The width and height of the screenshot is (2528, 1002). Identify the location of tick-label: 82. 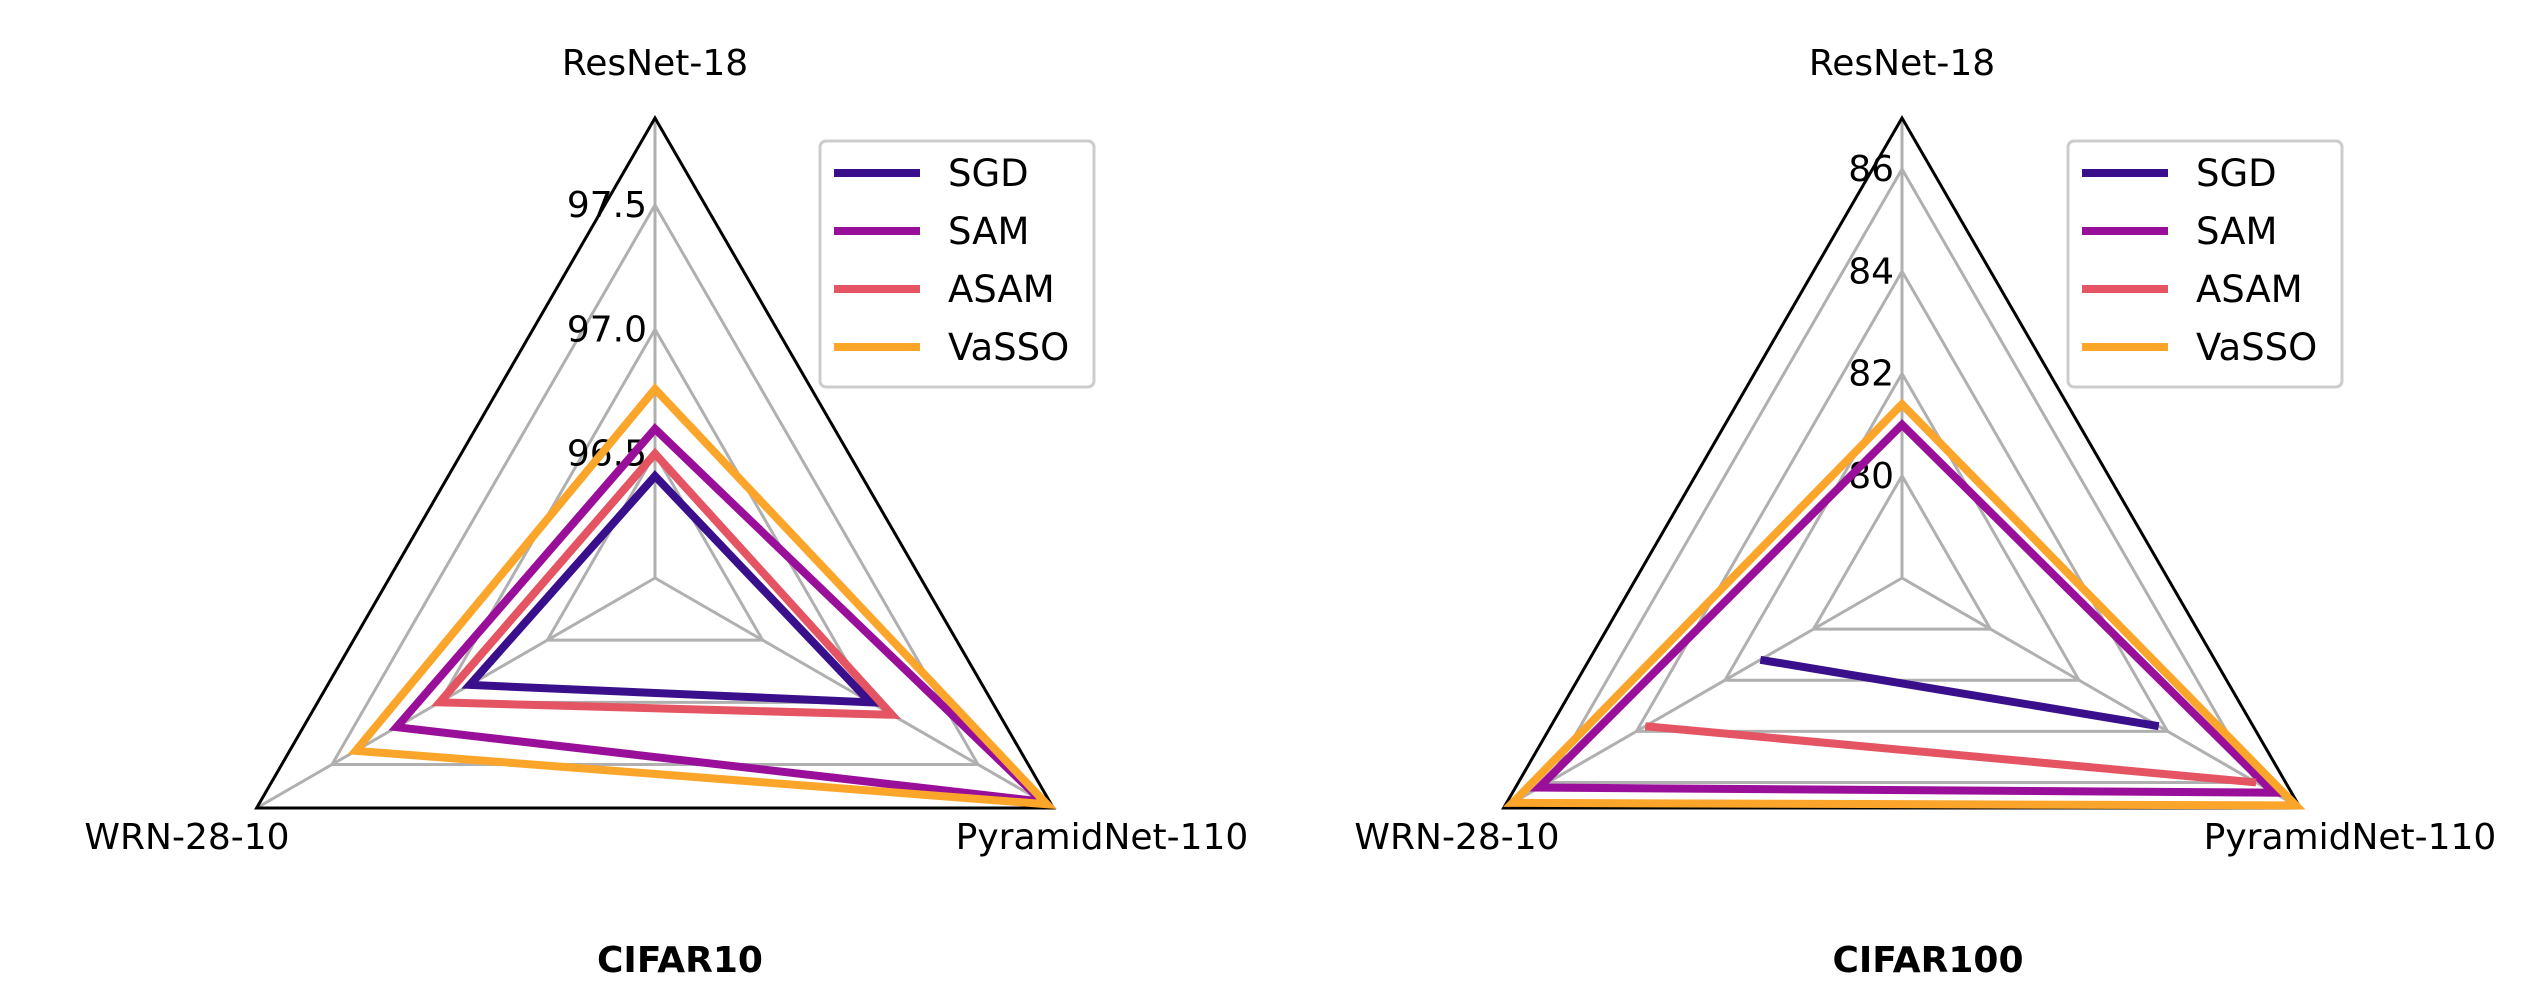
(1871, 374).